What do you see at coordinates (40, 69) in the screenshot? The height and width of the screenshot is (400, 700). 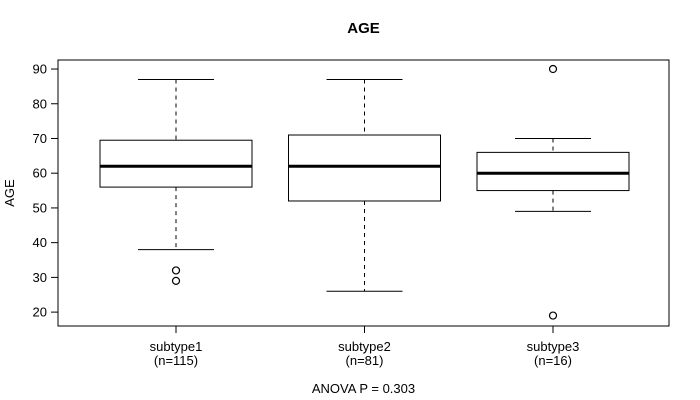 I see `y-tick-label: 90` at bounding box center [40, 69].